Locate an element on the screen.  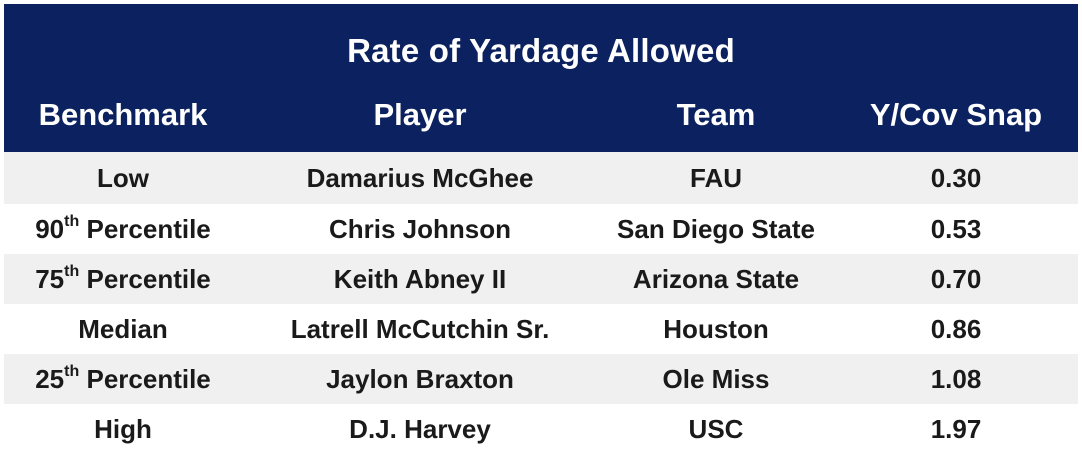
player-cell: D.J. Harvey is located at coordinates (420, 428).